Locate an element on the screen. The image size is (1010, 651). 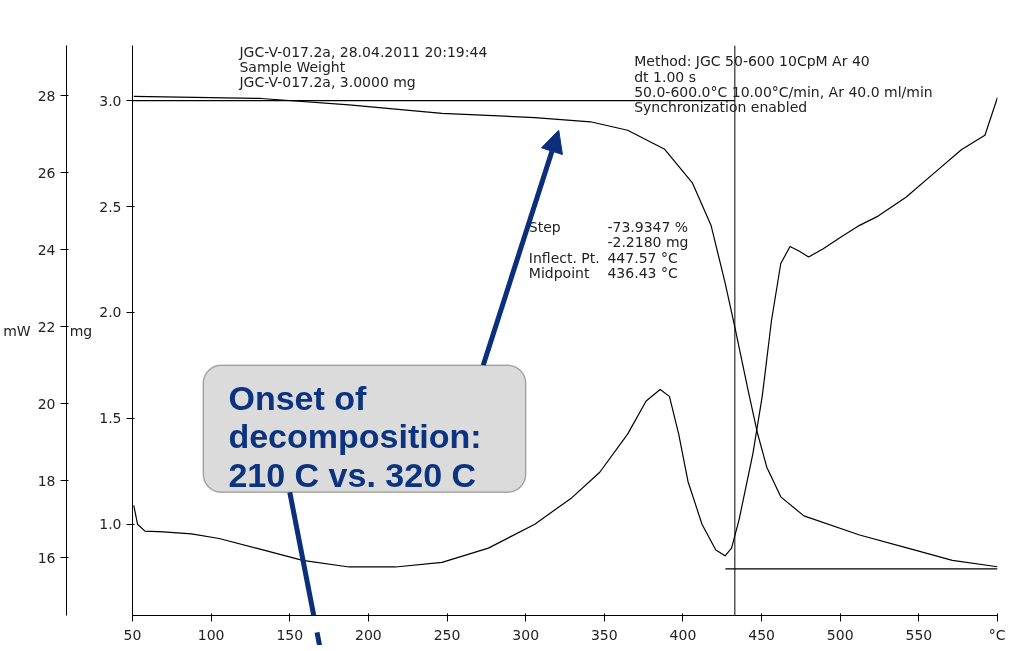
annotation: JGC-V-017.2a, 28.04.2011 20:19:44 Sample Weight JGC-V-017.2a, 3.0000 mg is located at coordinates (363, 67).